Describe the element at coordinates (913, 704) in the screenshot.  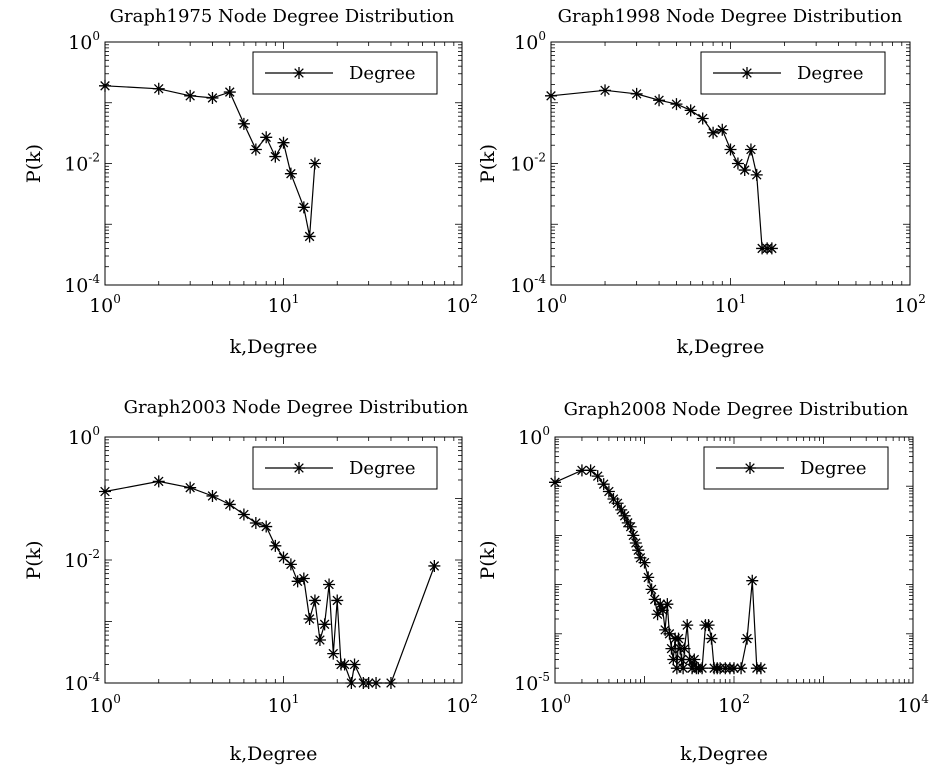
I see `x-tick-label: 10⁴` at that location.